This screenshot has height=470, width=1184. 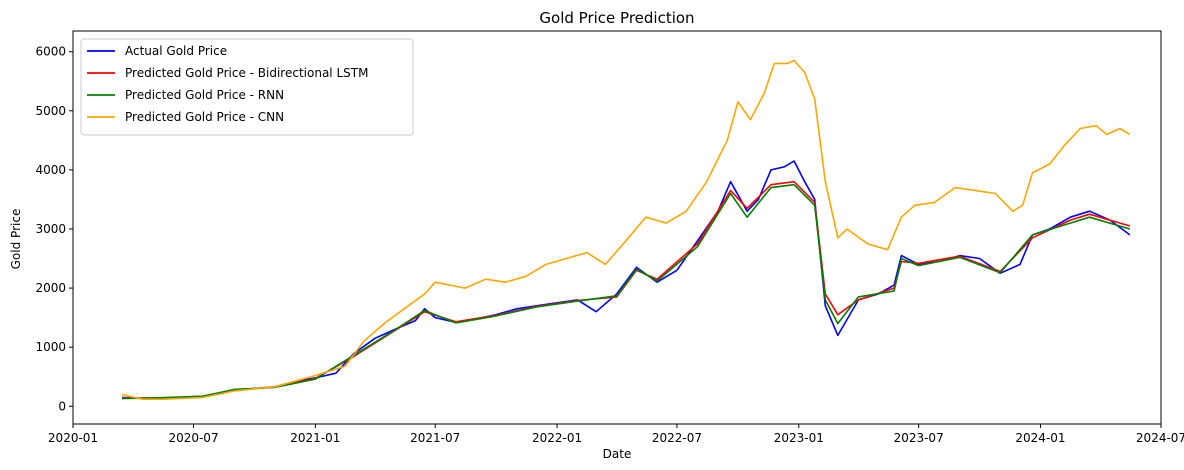 What do you see at coordinates (176, 51) in the screenshot?
I see `legend-label: Actual Gold Price` at bounding box center [176, 51].